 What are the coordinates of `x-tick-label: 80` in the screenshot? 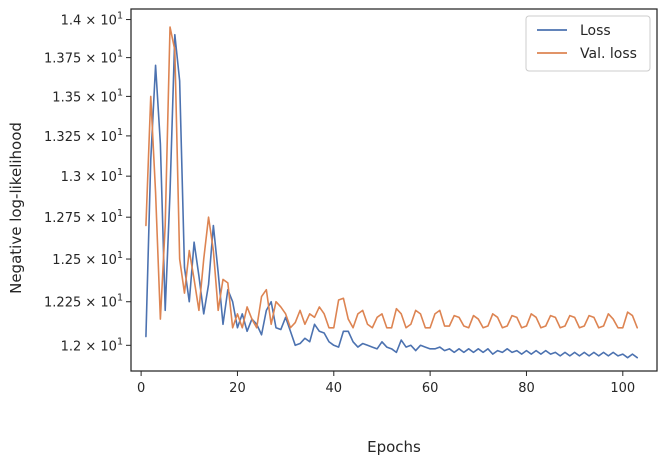 It's located at (526, 388).